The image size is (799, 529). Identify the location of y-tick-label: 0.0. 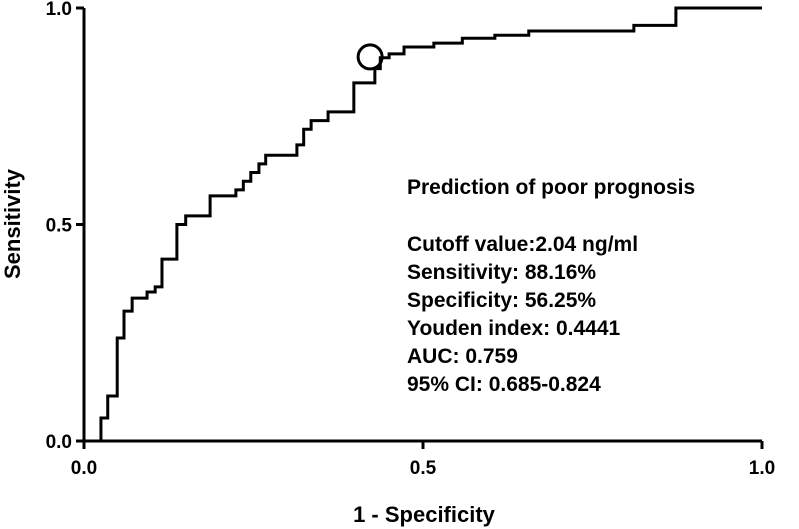
(59, 442).